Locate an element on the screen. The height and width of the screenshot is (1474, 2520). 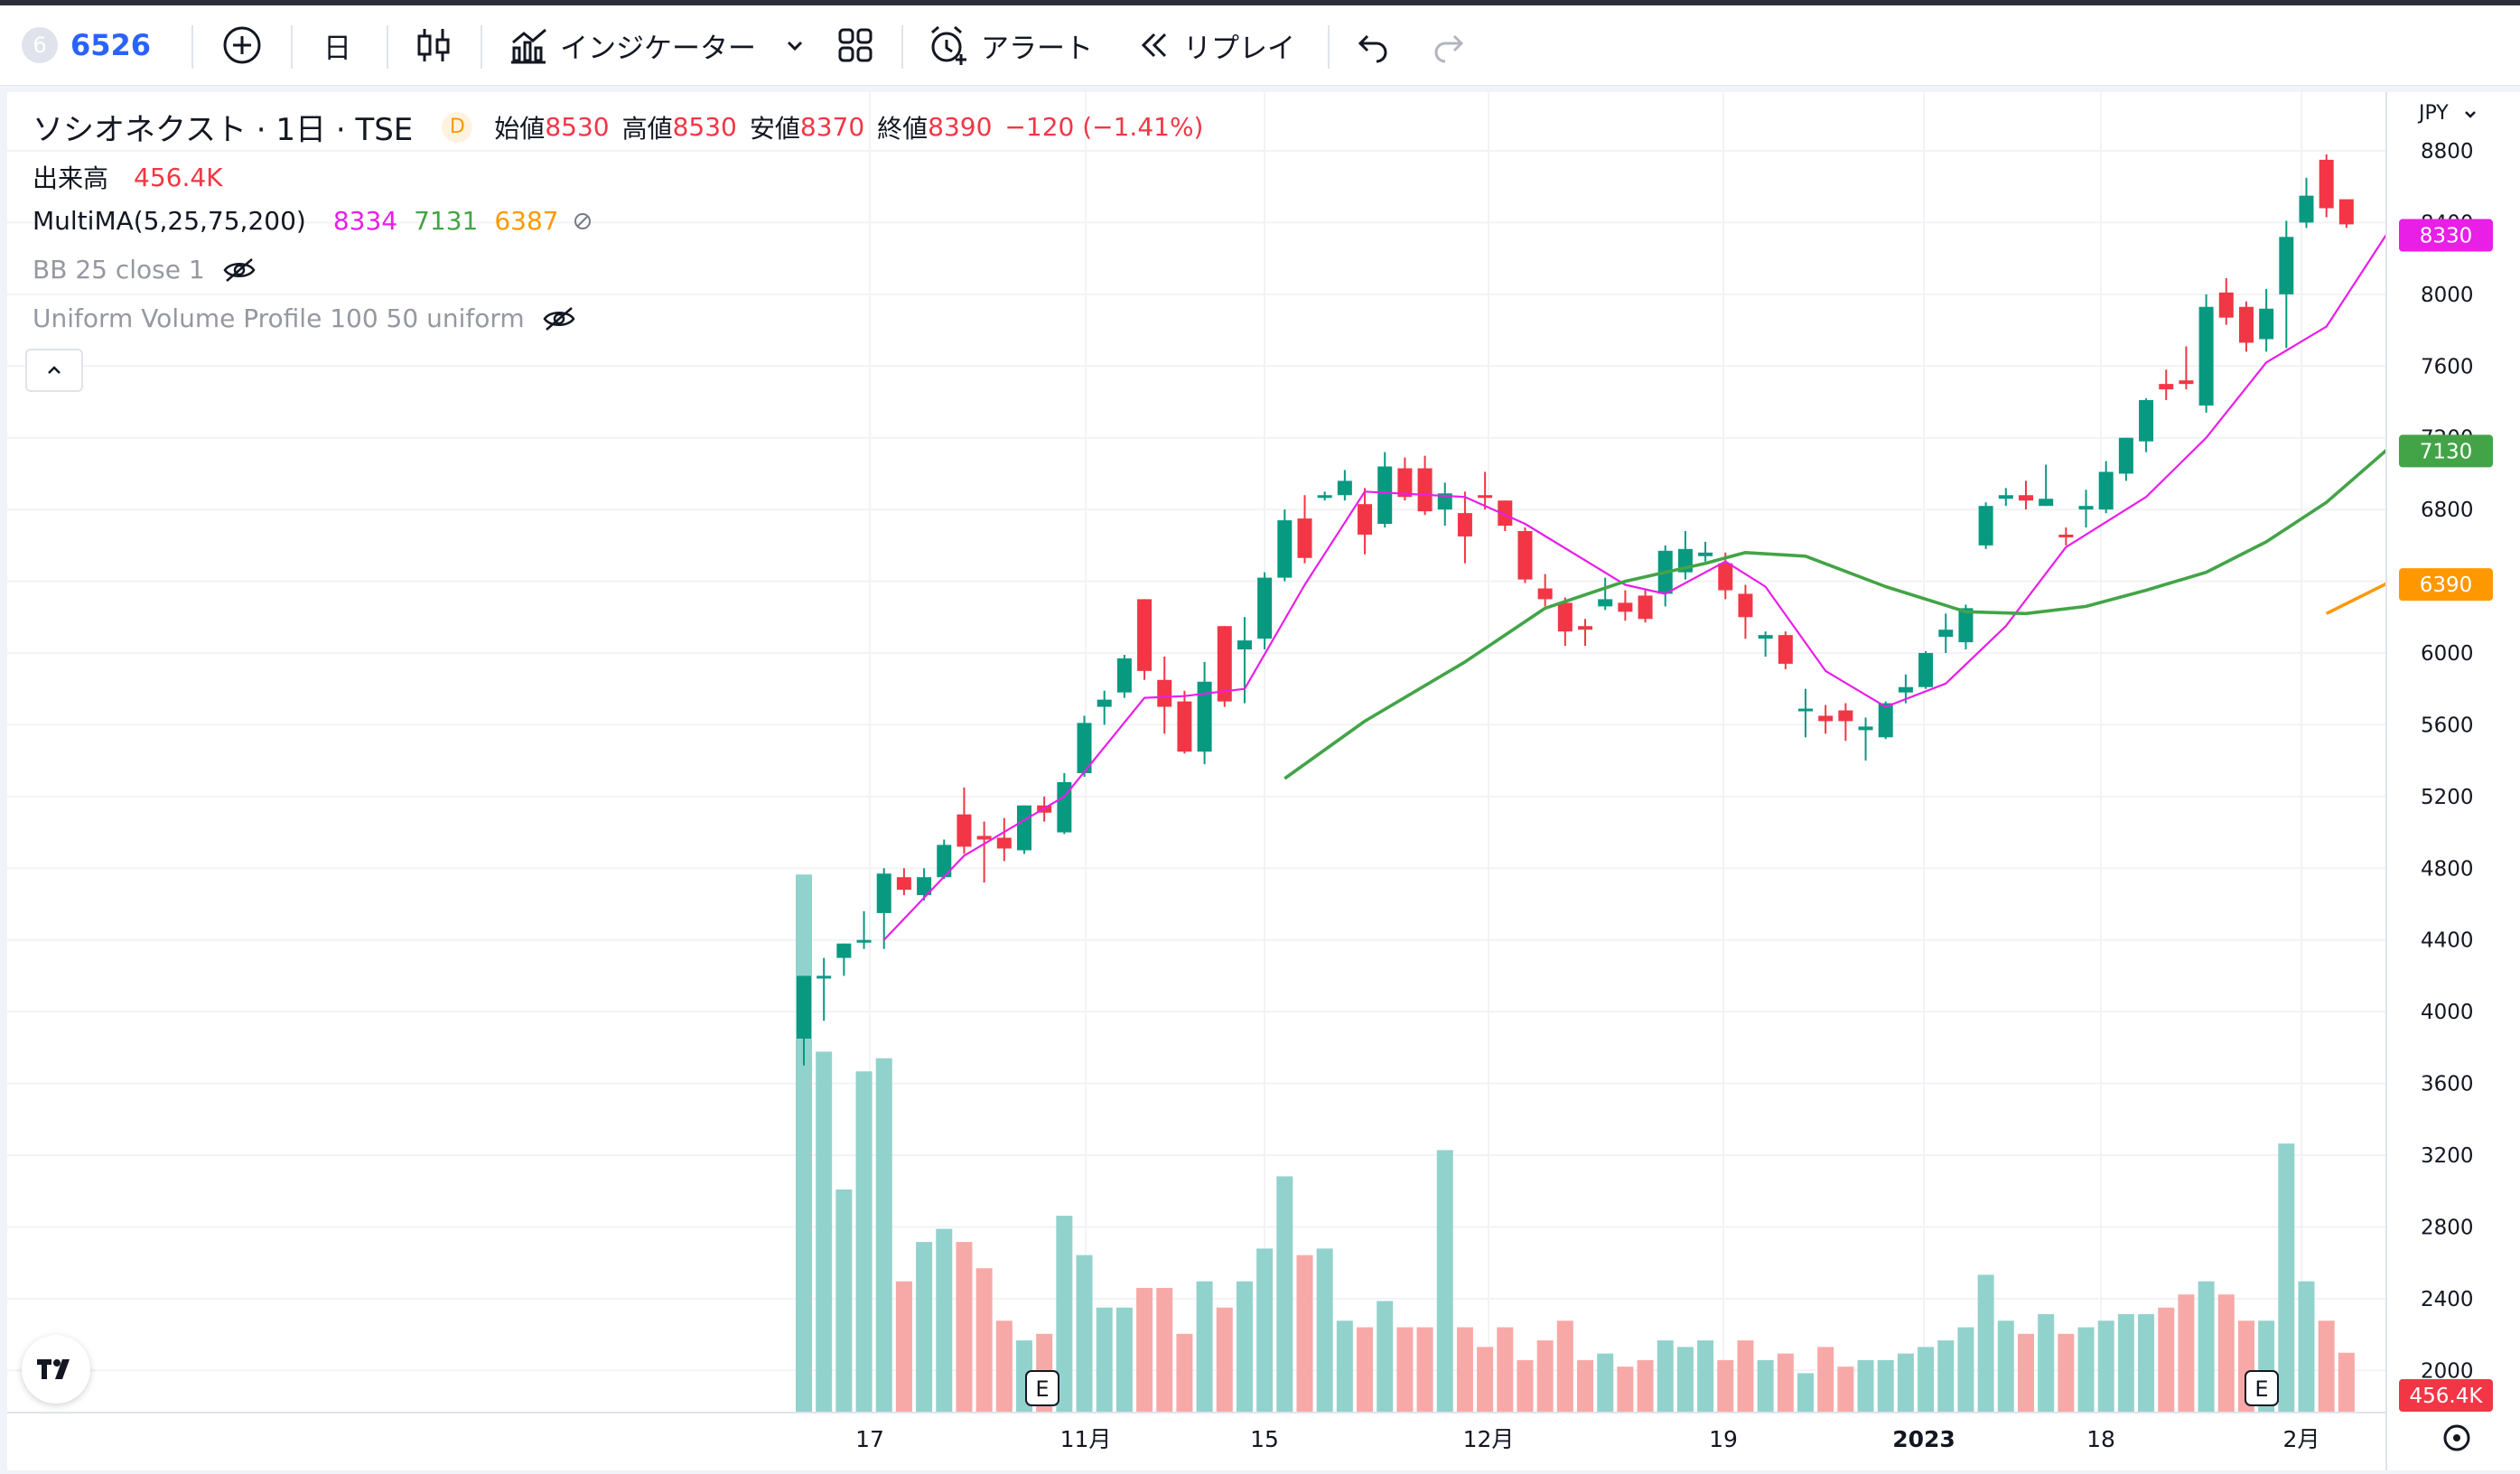
layout-button is located at coordinates (855, 45).